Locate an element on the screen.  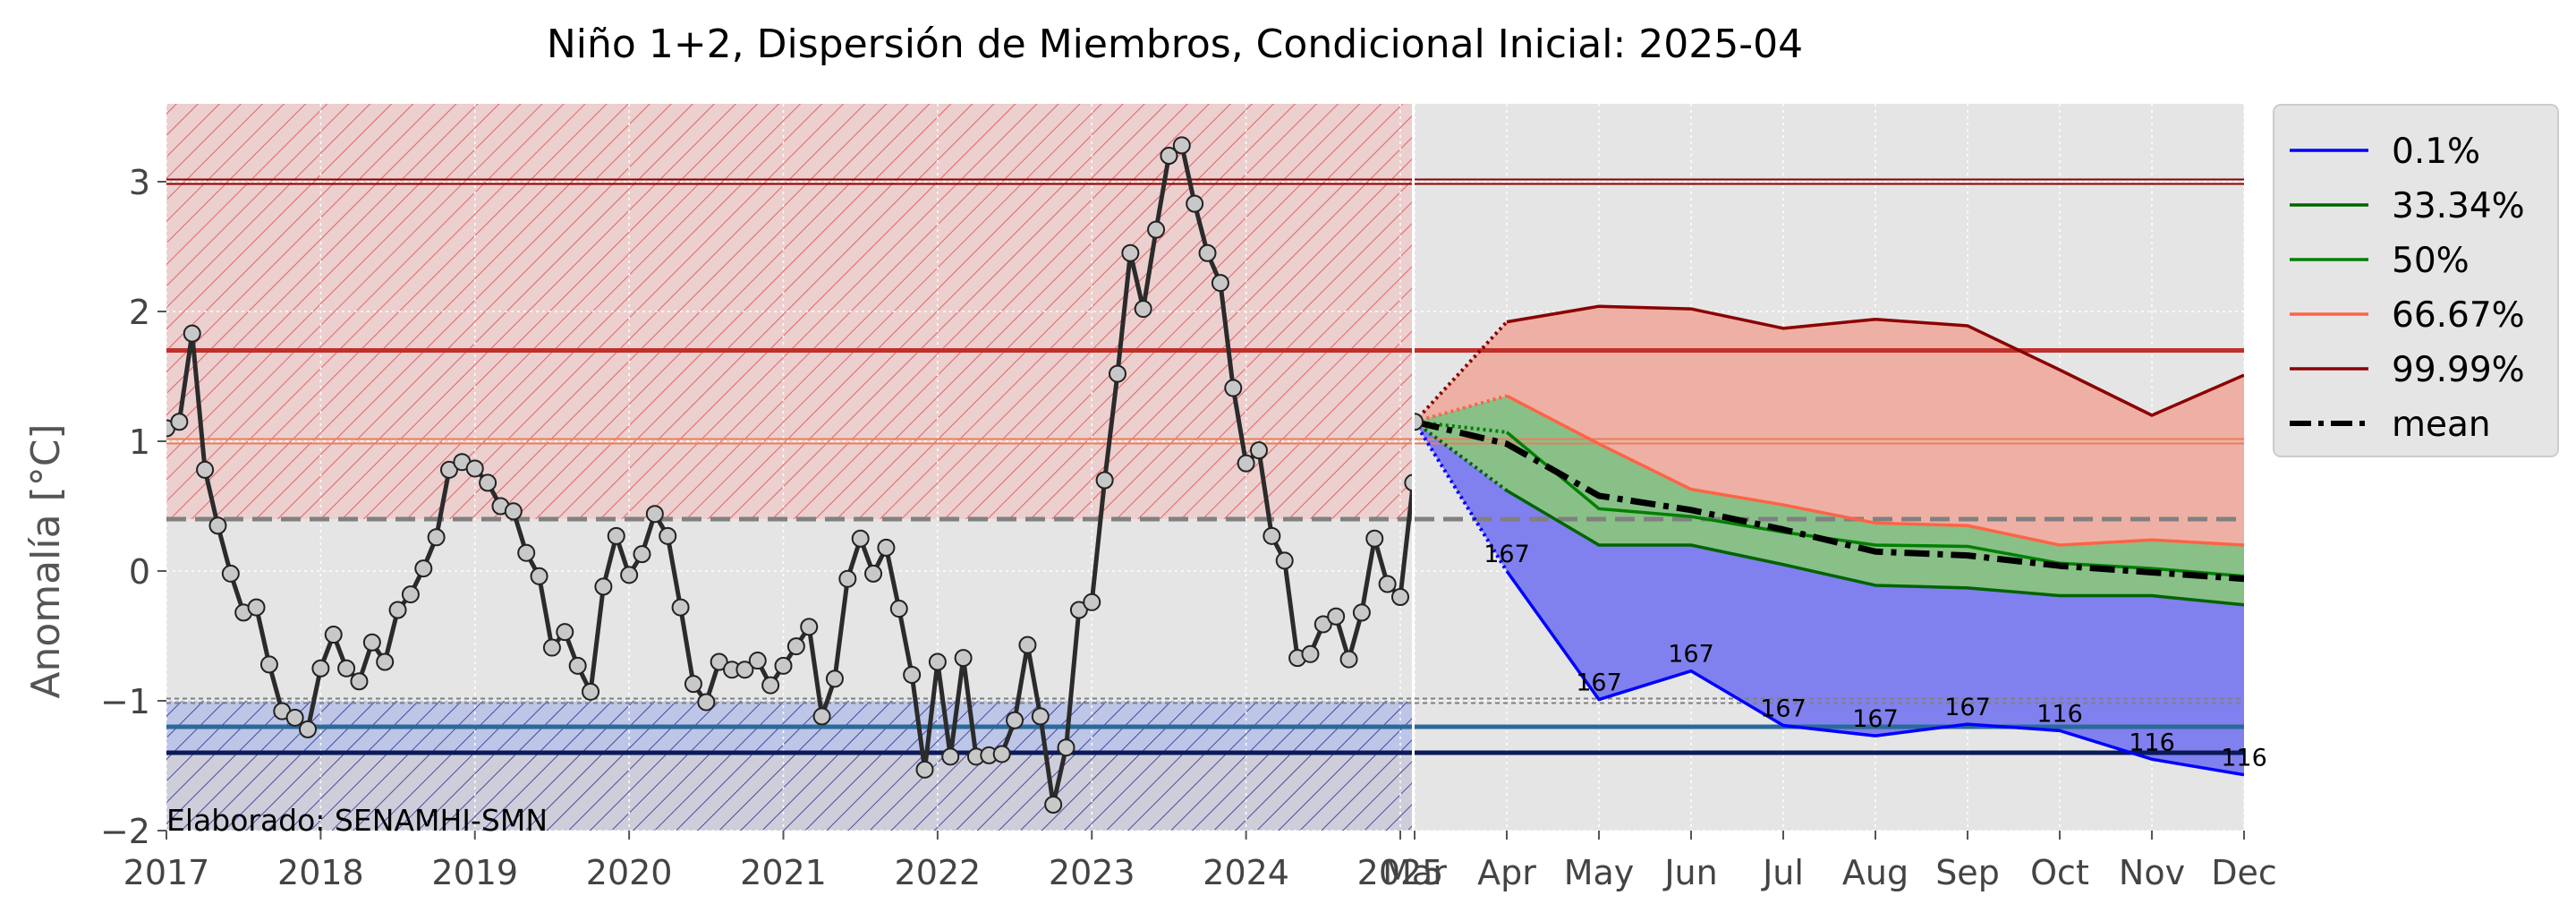
x-tick-label-month: Nov is located at coordinates (2152, 873).